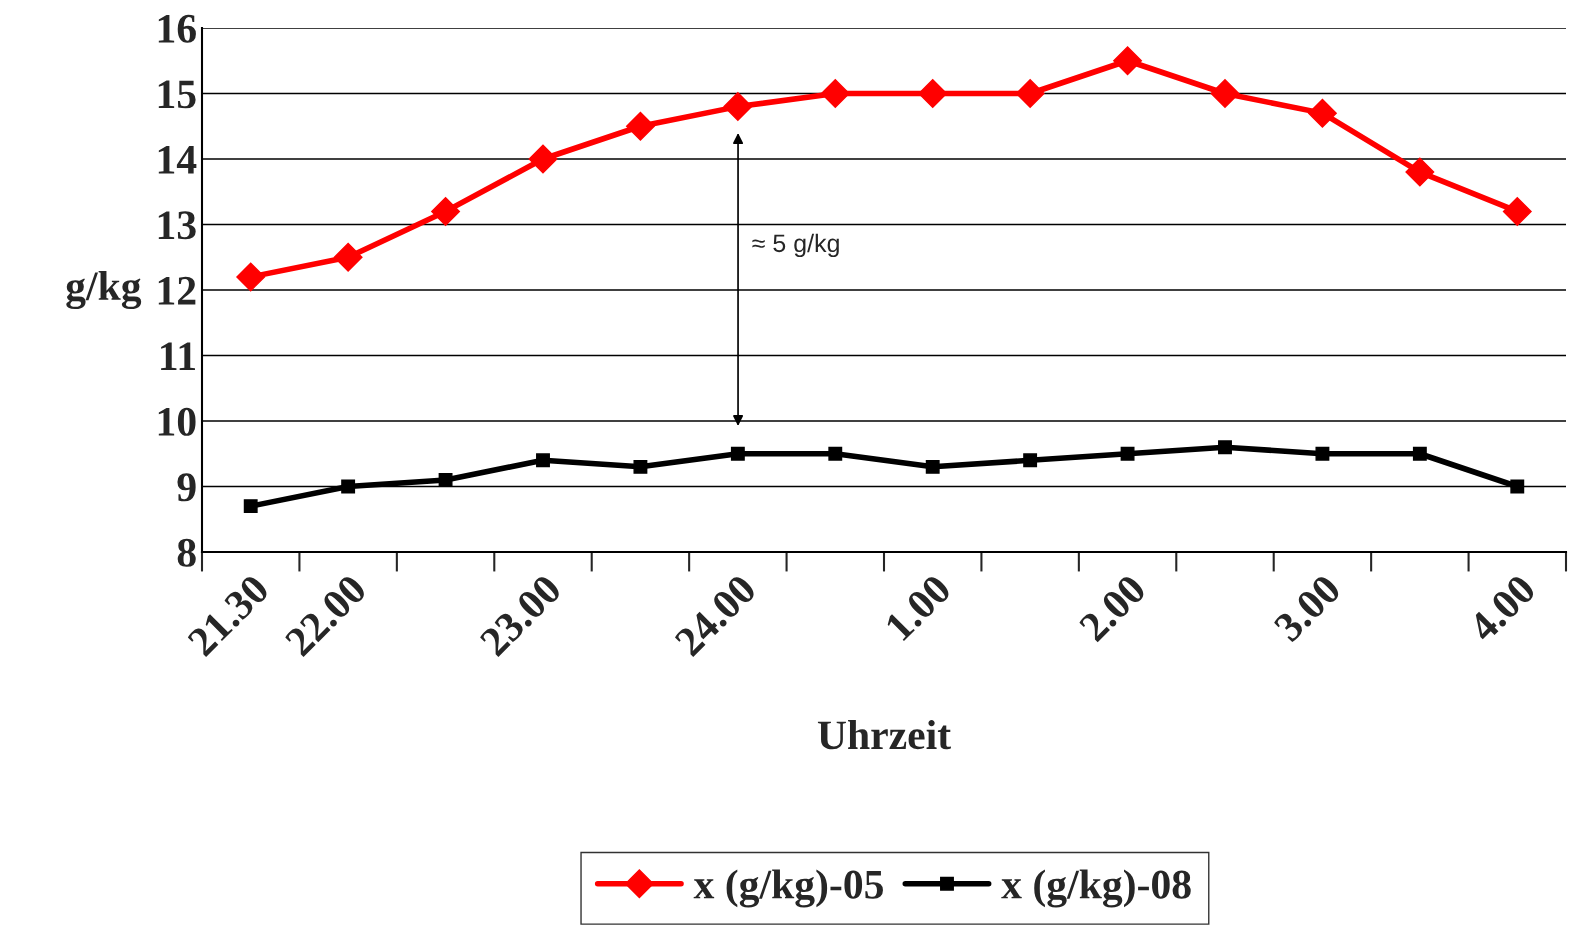 The height and width of the screenshot is (945, 1570). I want to click on x-tick-label: 1.00, so click(918, 607).